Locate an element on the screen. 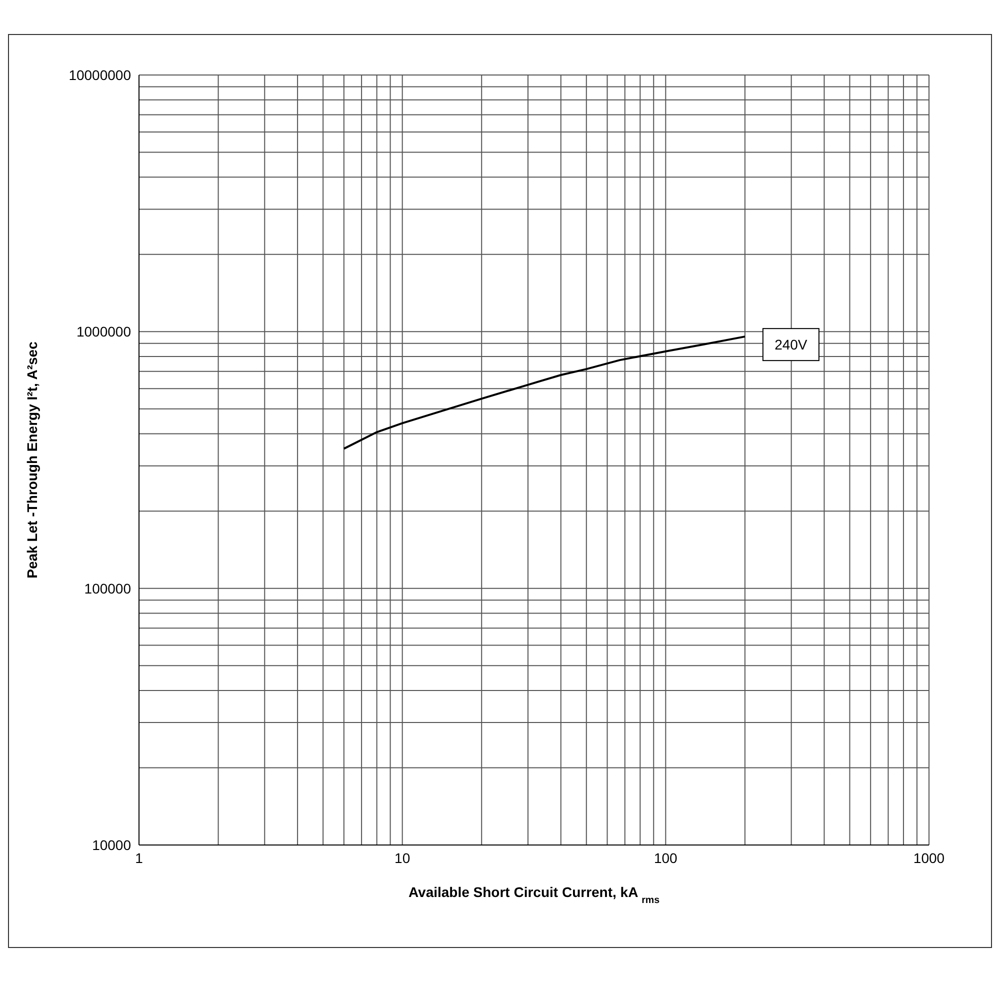  text: 240V is located at coordinates (791, 344).